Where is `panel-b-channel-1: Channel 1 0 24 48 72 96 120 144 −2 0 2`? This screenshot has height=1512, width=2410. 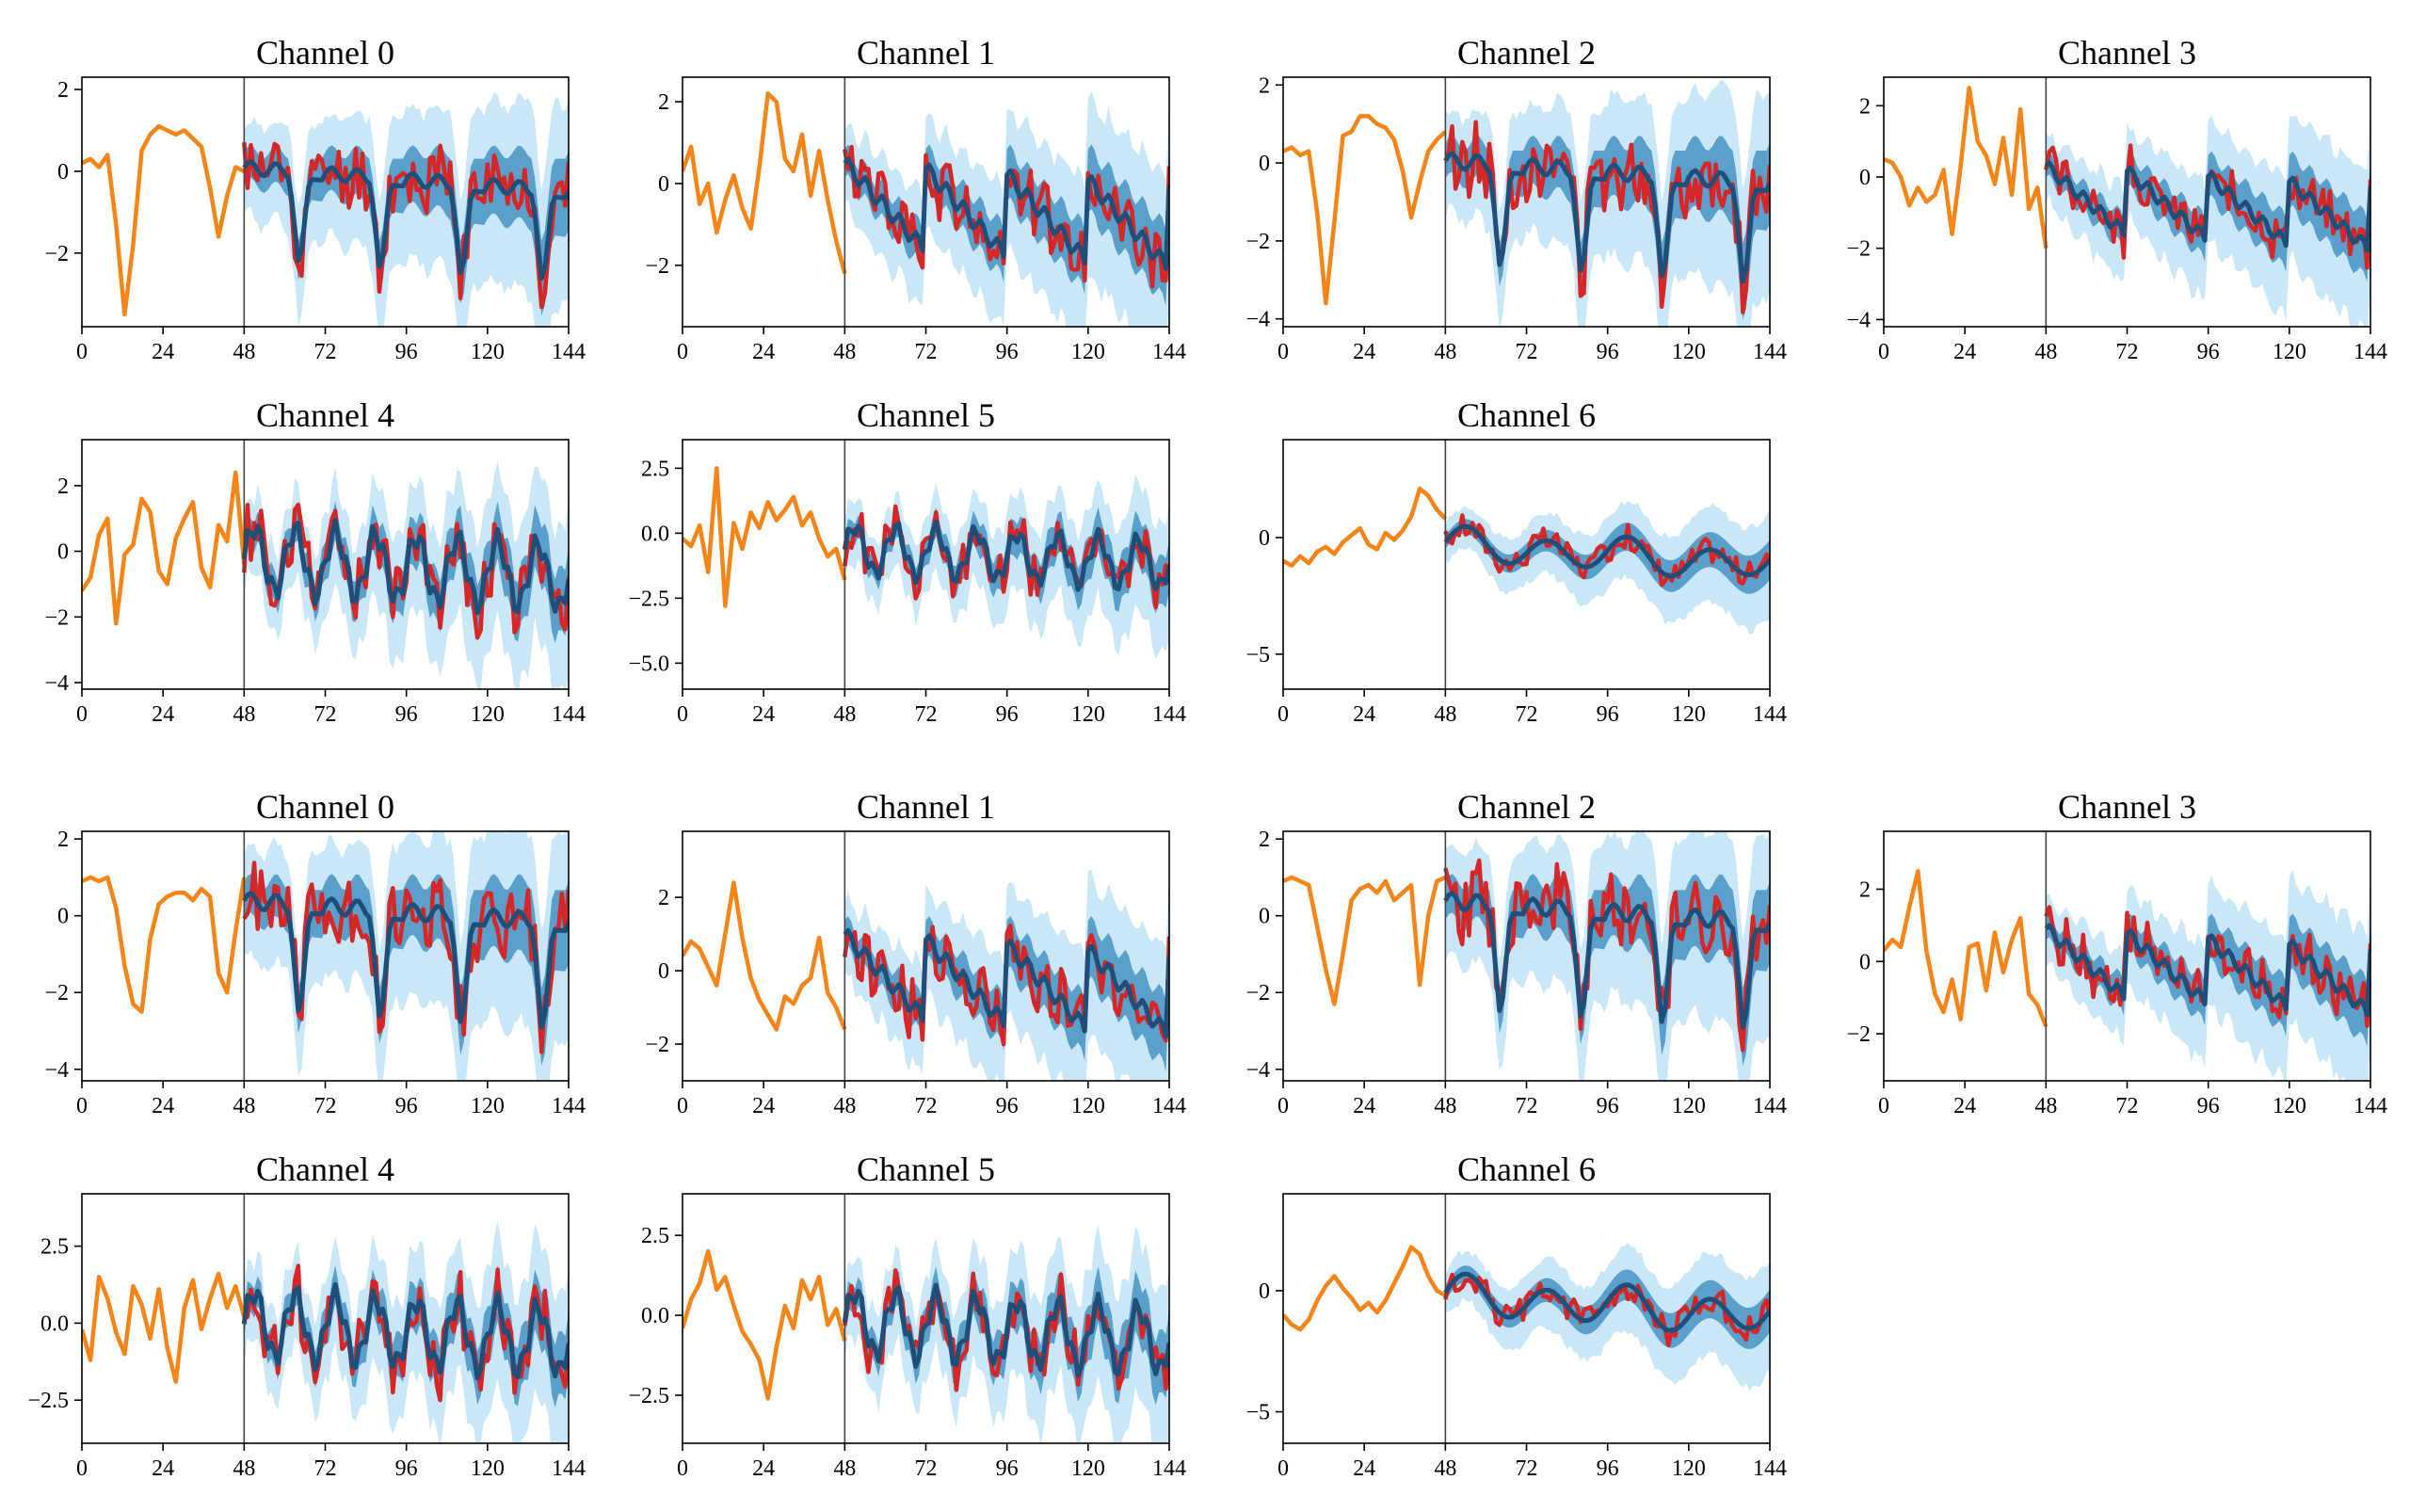 panel-b-channel-1: Channel 1 0 24 48 72 96 120 144 −2 0 2 is located at coordinates (915, 953).